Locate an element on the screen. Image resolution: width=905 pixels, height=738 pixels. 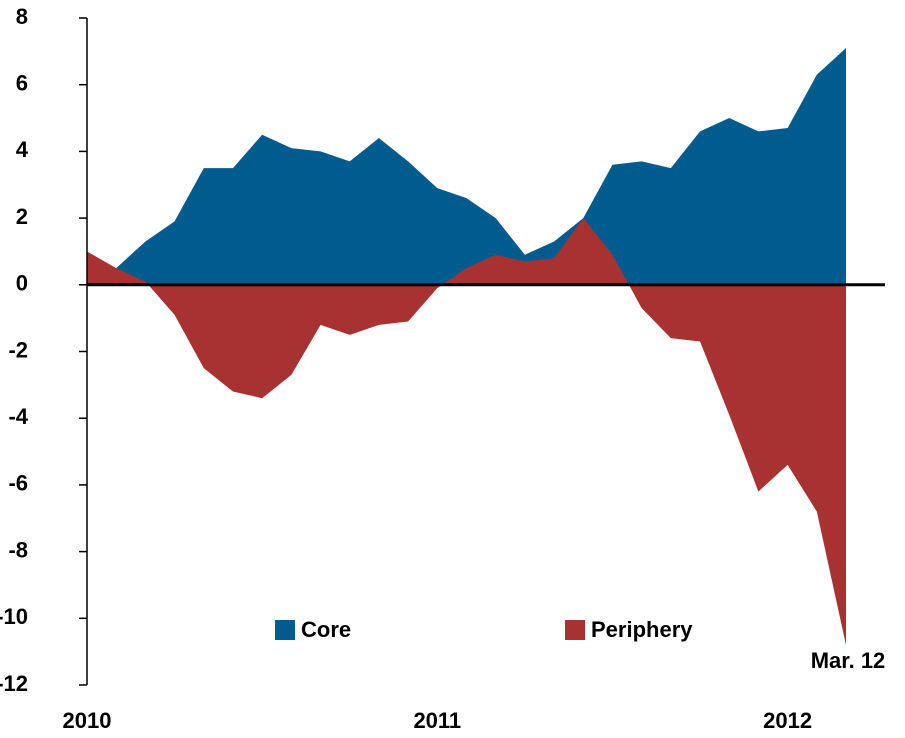
y-tick-label: -4 is located at coordinates (18, 416).